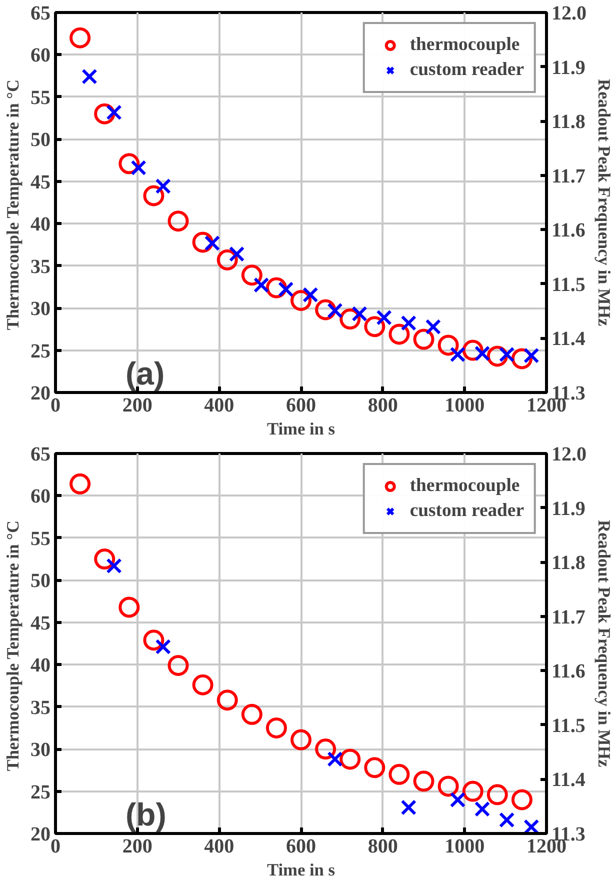  What do you see at coordinates (569, 725) in the screenshot?
I see `y2-tick-label: 11.5` at bounding box center [569, 725].